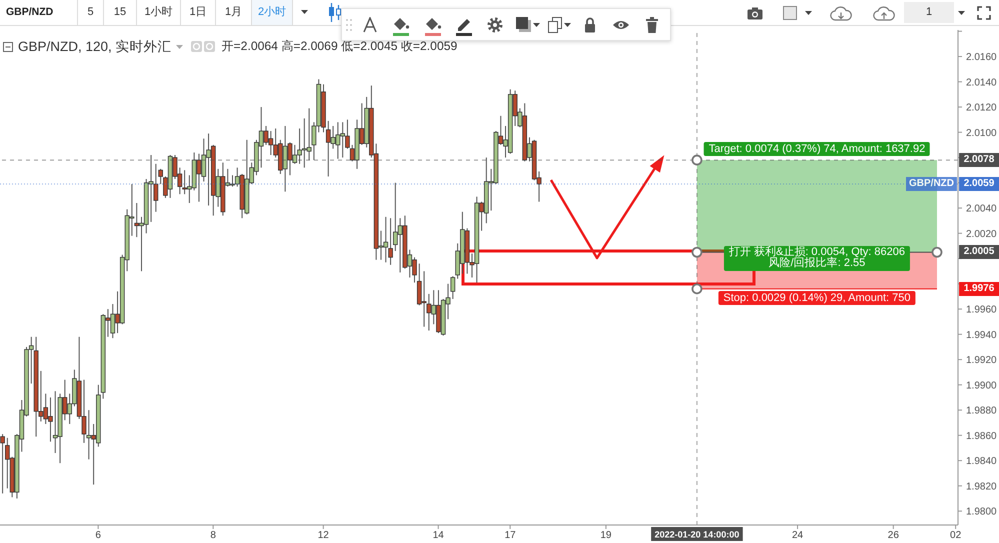  Describe the element at coordinates (979, 160) in the screenshot. I see `ref-line-label: 2.0078` at that location.